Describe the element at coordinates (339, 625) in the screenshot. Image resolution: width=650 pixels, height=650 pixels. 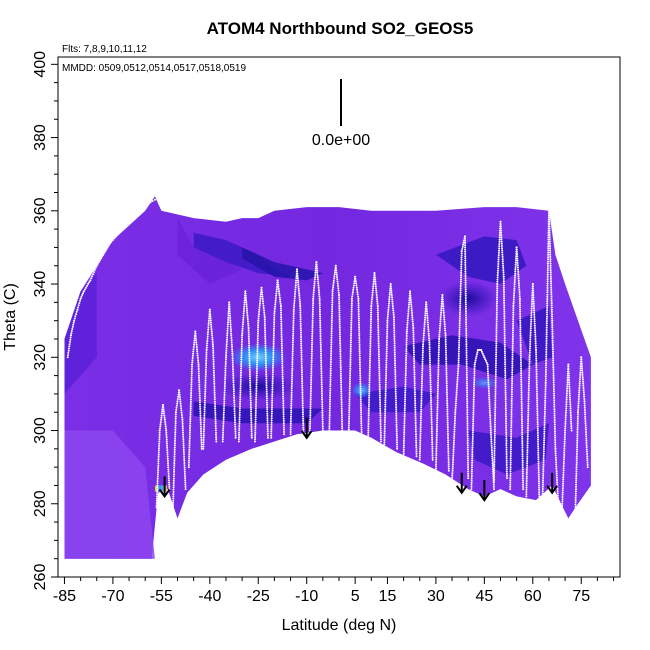
I see `x-axis-label: Latitude (deg N)` at that location.